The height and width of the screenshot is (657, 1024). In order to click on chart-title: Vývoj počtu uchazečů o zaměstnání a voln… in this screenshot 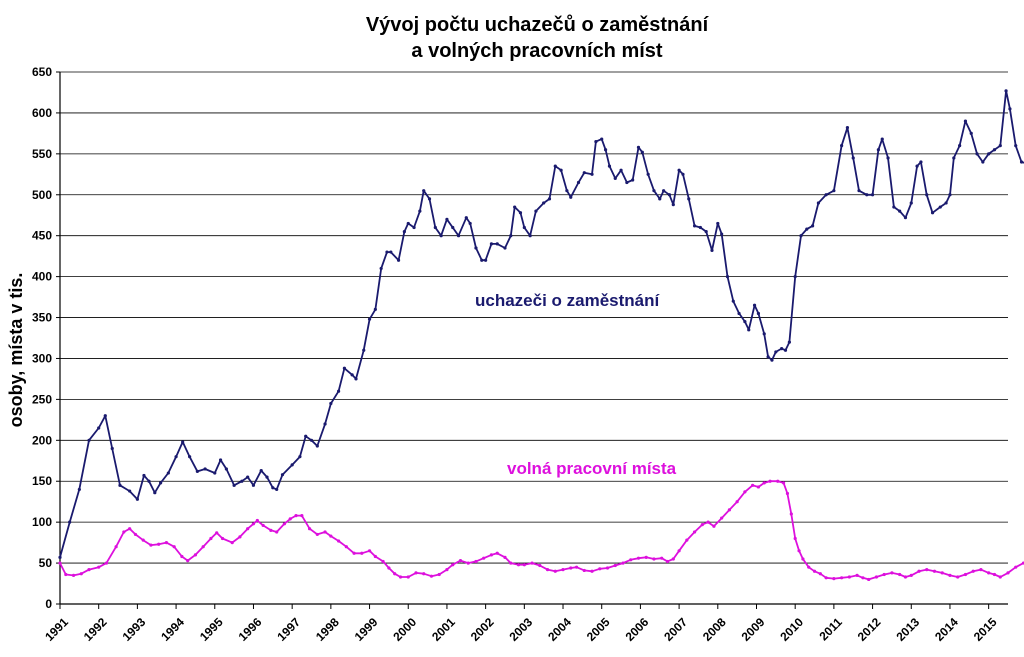, I will do `click(538, 38)`.